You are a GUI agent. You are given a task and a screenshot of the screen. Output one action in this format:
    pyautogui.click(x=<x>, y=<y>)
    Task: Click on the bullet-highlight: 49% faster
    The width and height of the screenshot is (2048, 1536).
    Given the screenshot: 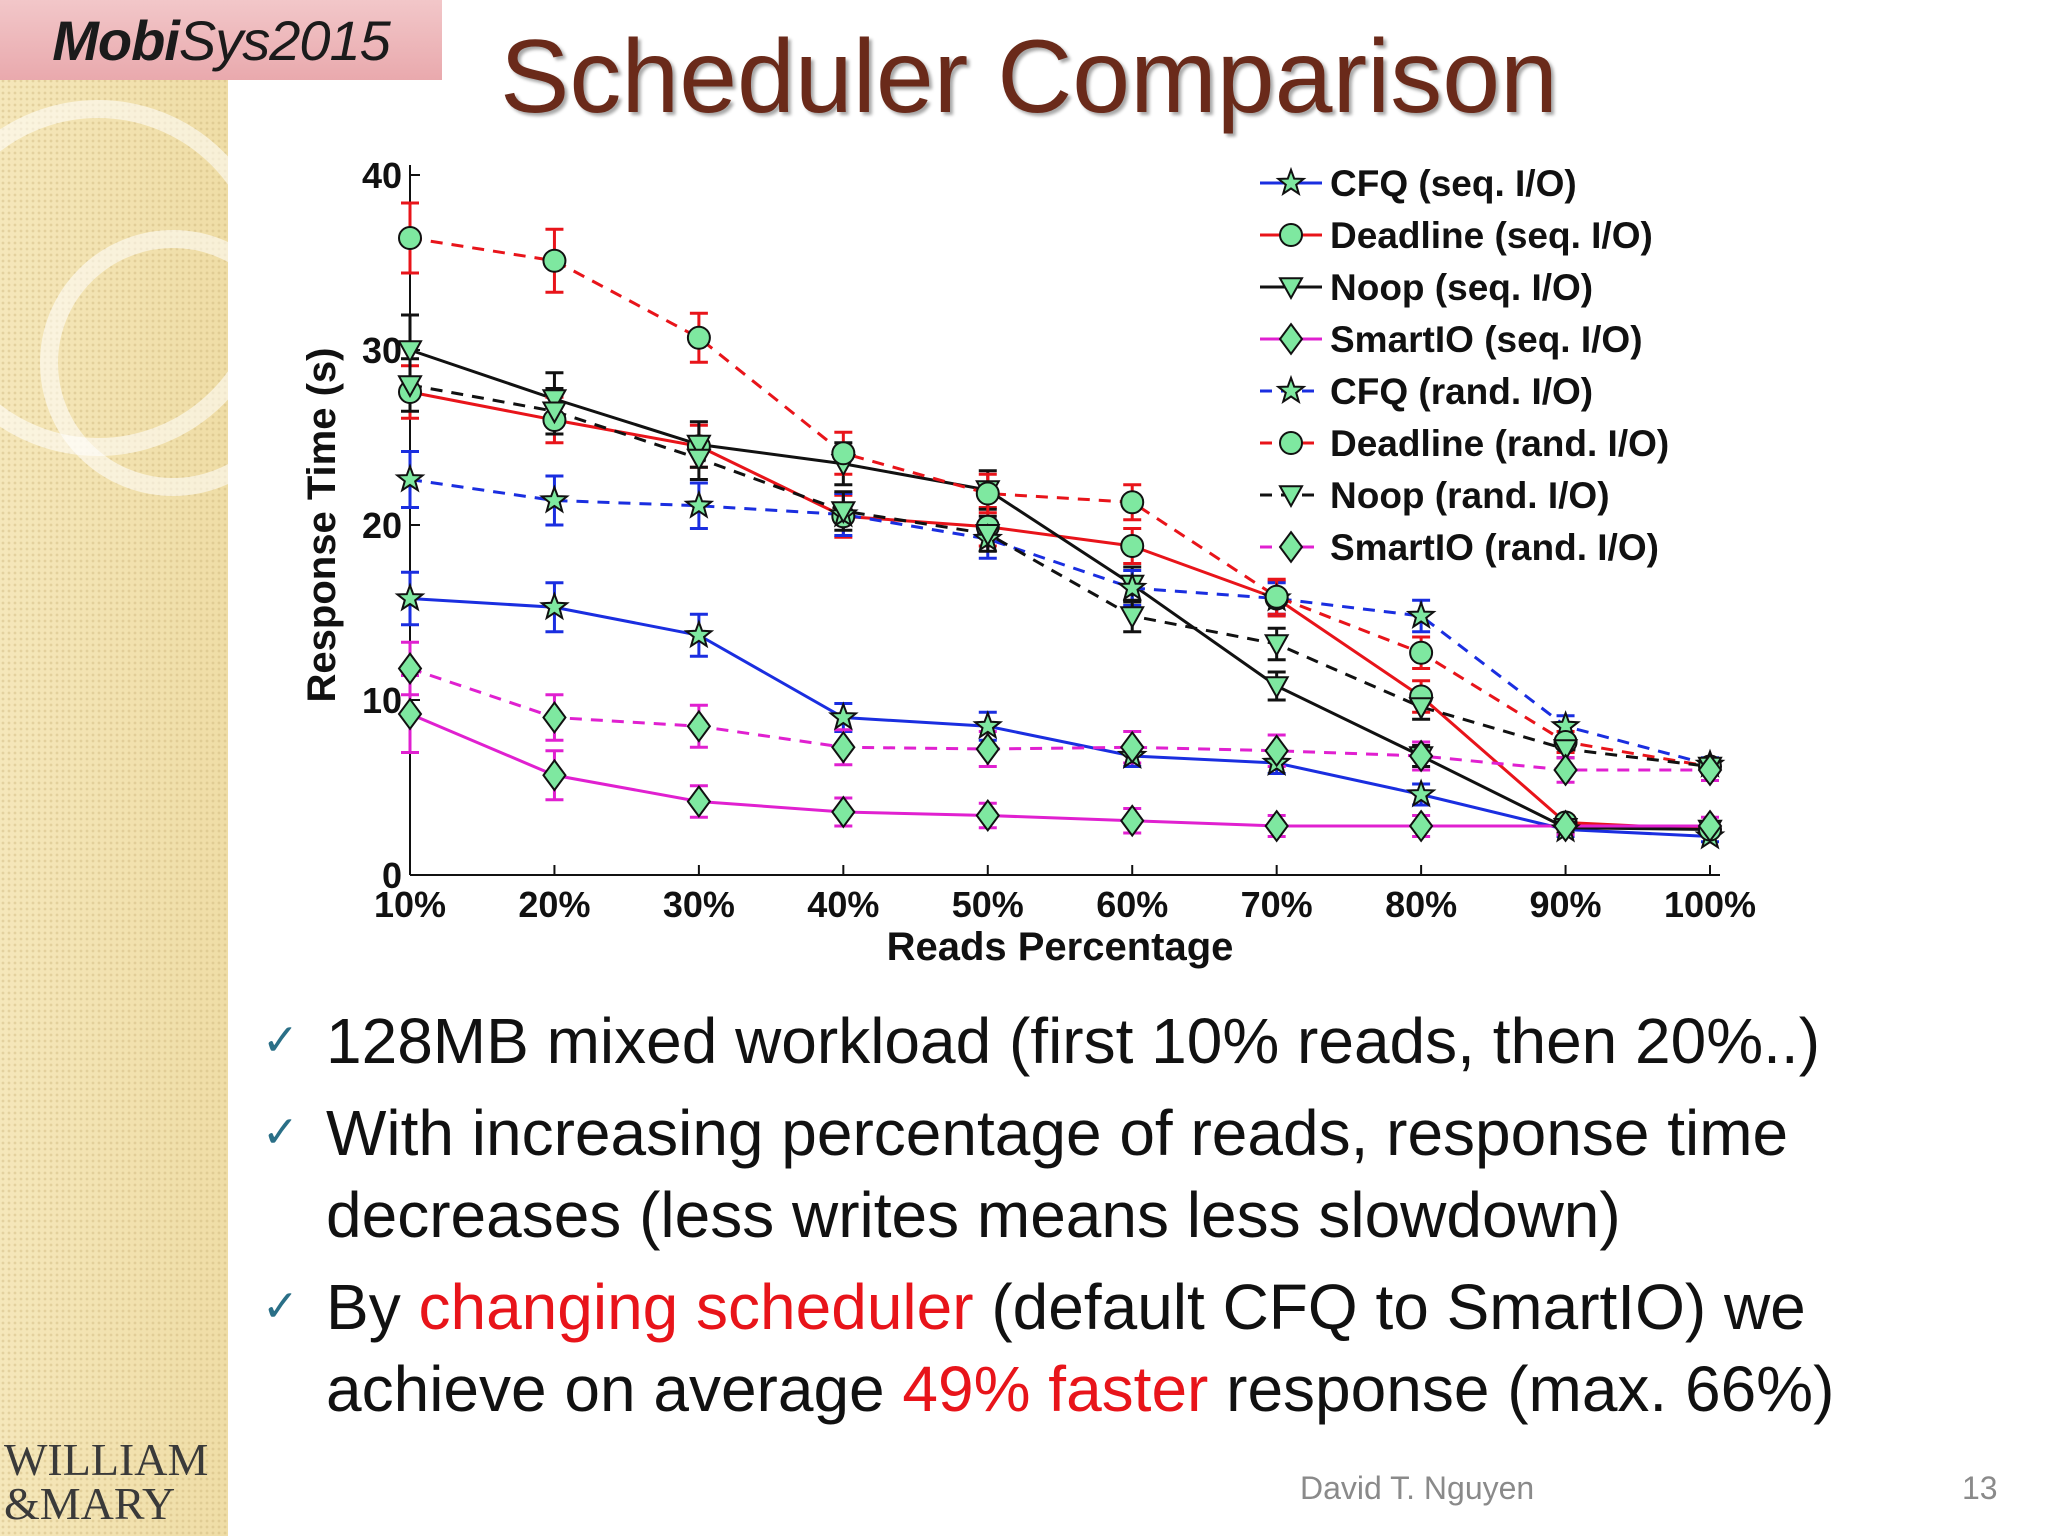 What is the action you would take?
    pyautogui.click(x=1055, y=1389)
    